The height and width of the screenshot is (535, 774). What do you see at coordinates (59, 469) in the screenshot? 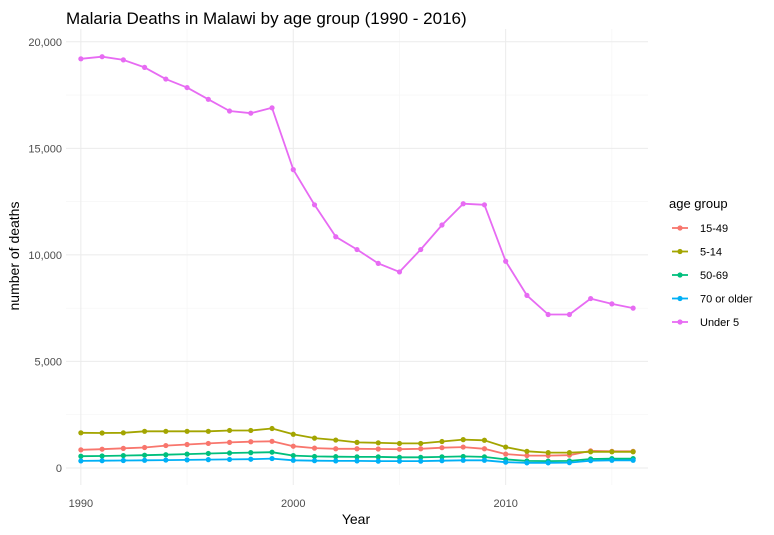
I see `y-tick-label: 0` at bounding box center [59, 469].